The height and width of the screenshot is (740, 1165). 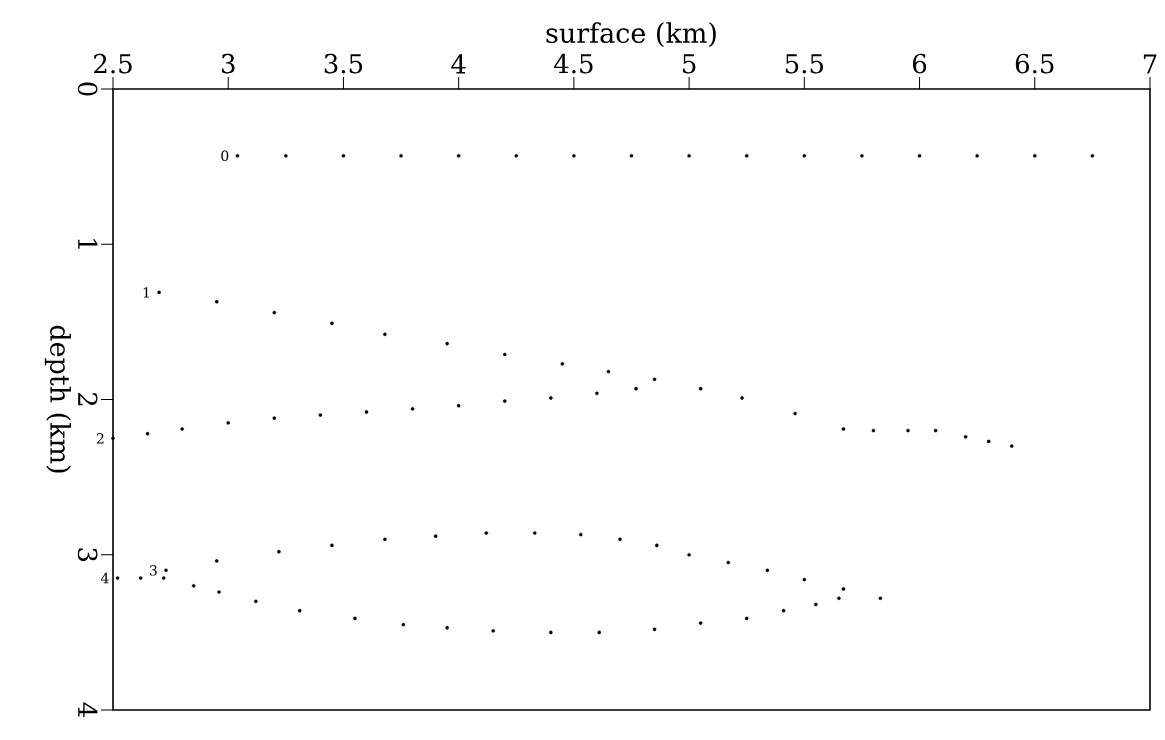 What do you see at coordinates (573, 63) in the screenshot?
I see `x-tick-label: 4.5` at bounding box center [573, 63].